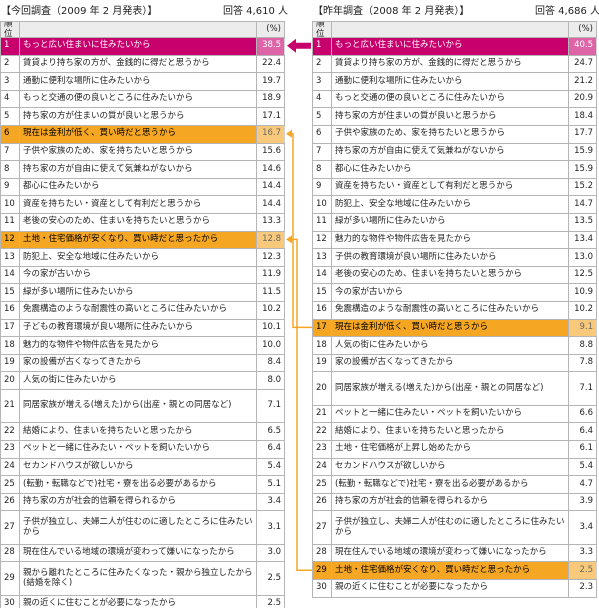  Describe the element at coordinates (582, 134) in the screenshot. I see `pct-cell: 17.7` at that location.